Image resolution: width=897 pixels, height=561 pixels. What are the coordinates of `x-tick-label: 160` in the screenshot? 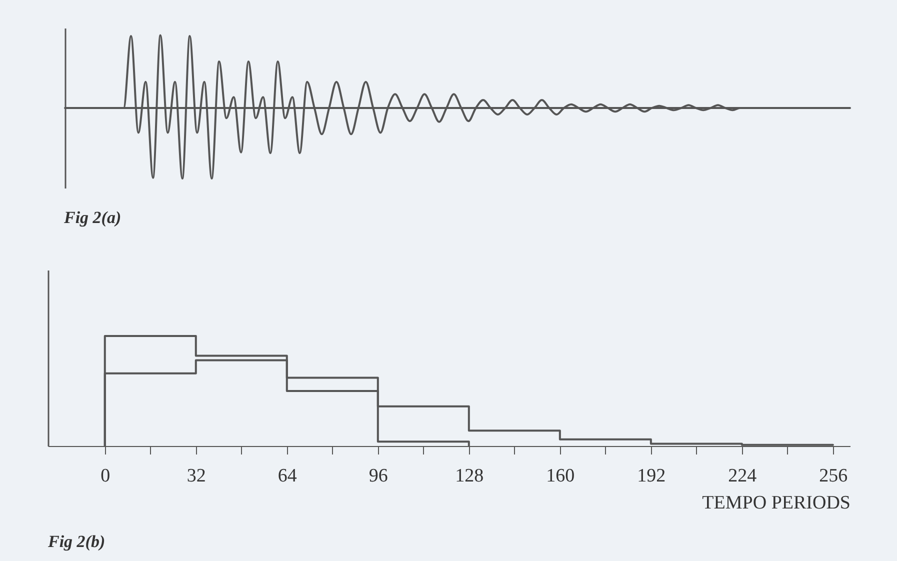 It's located at (560, 476).